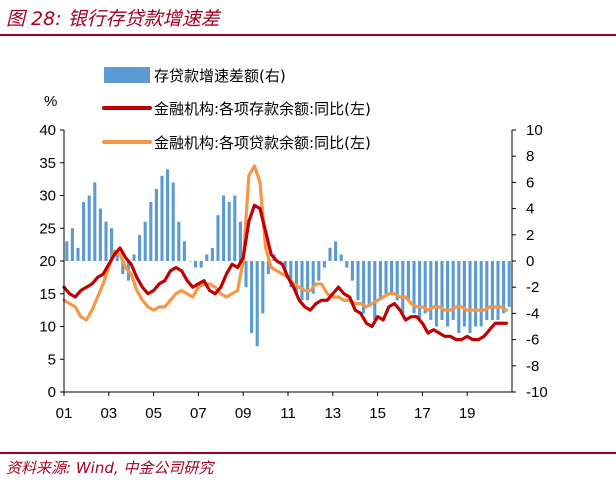 This screenshot has height=491, width=616. I want to click on y-tick-label-left: 25, so click(47, 228).